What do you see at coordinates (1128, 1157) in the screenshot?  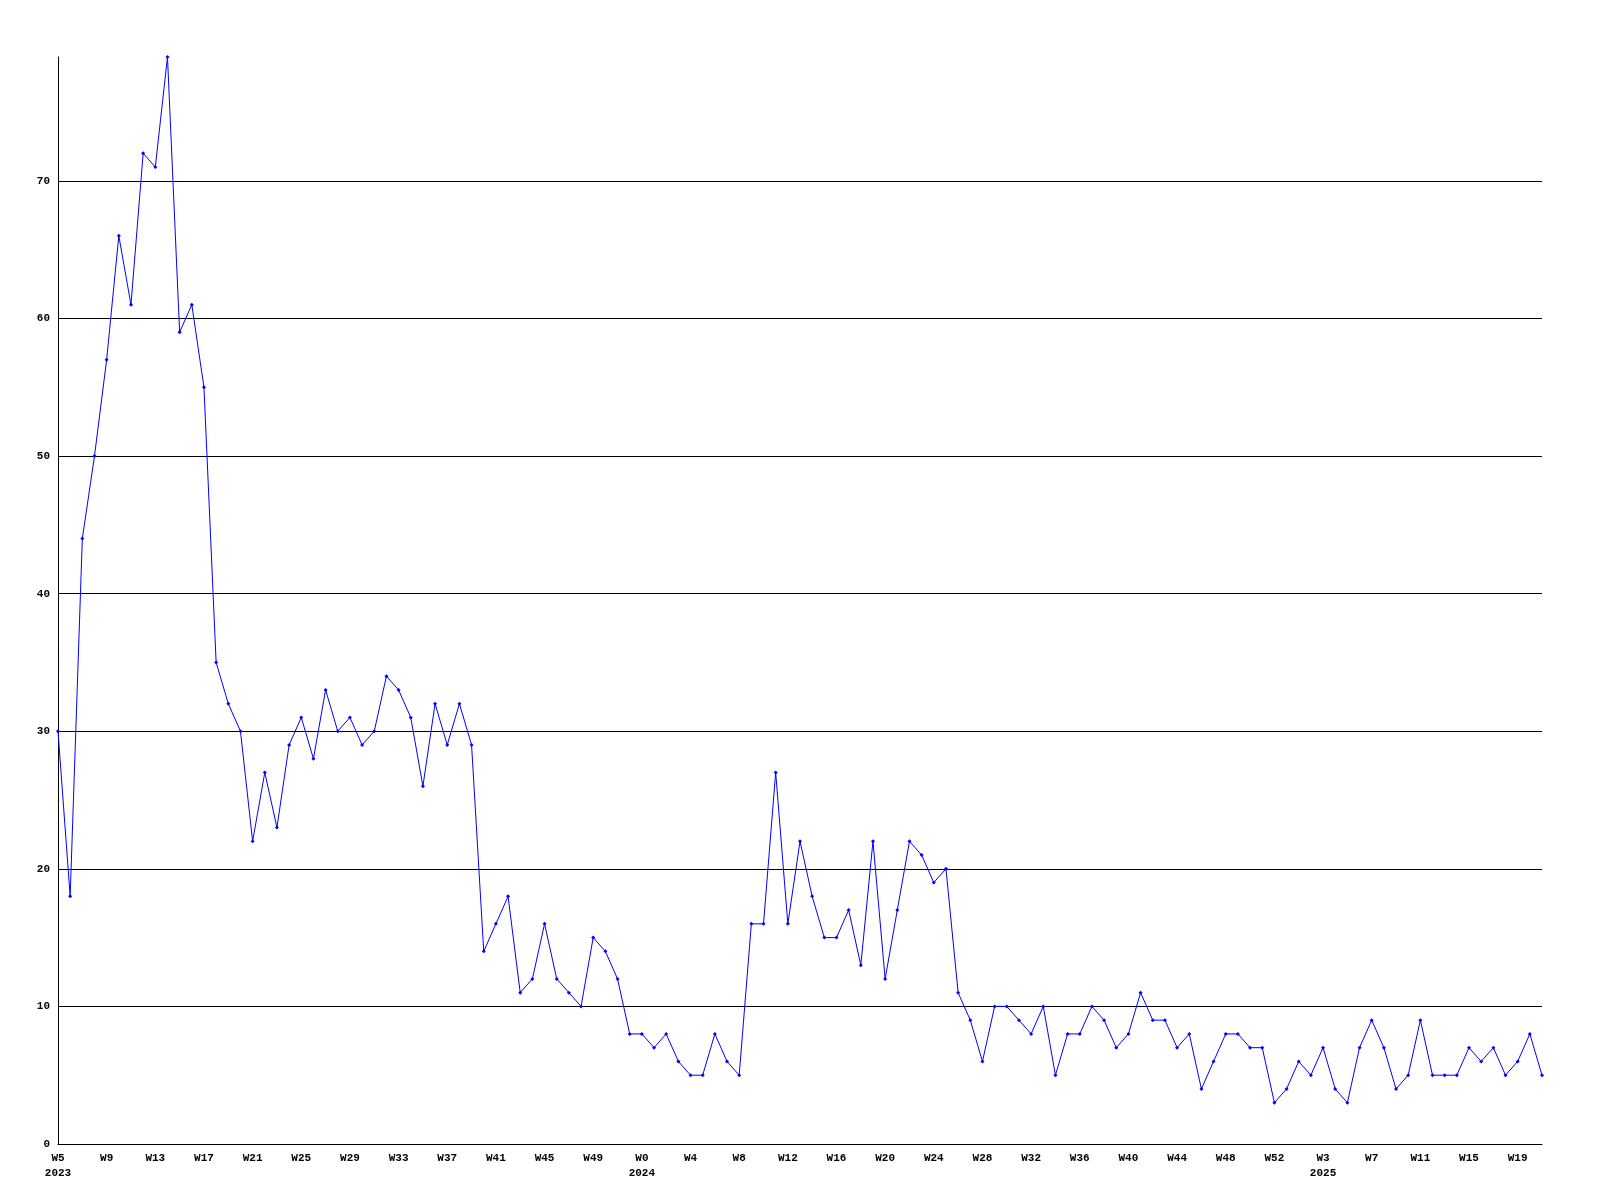 I see `x-tick-label: W40` at bounding box center [1128, 1157].